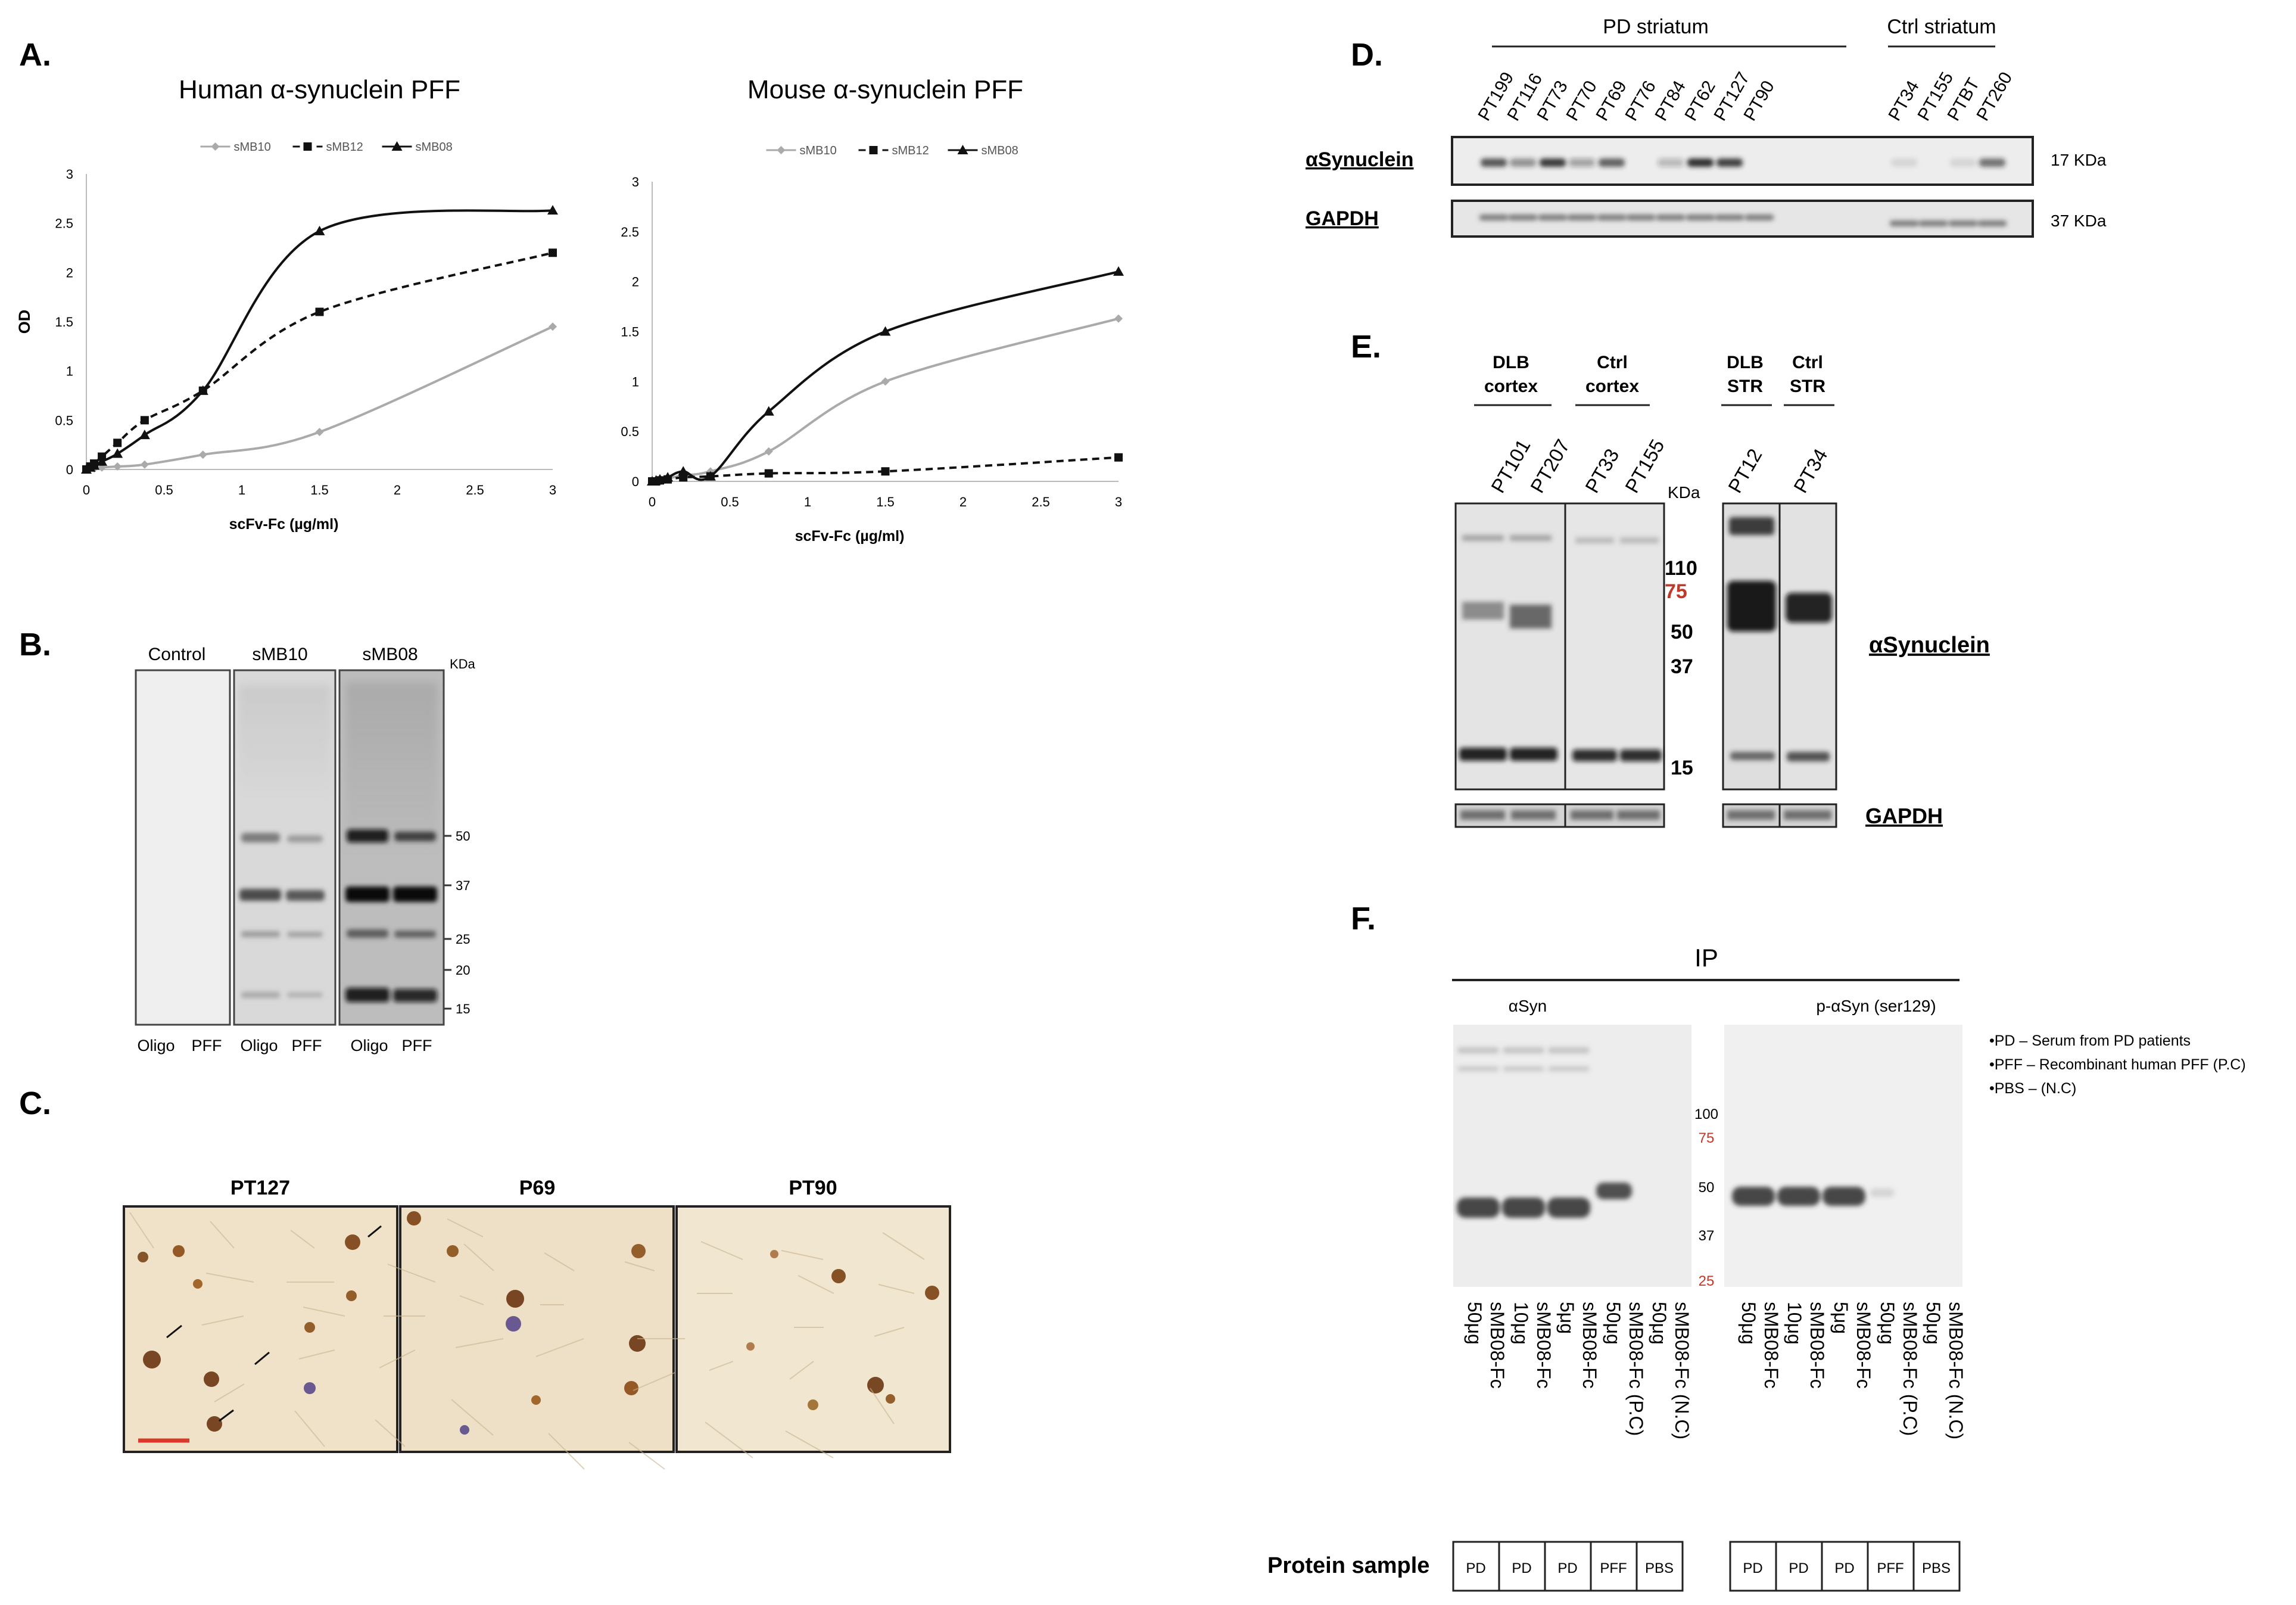 The height and width of the screenshot is (1605, 2296). What do you see at coordinates (652, 501) in the screenshot?
I see `x-tick-label: 0` at bounding box center [652, 501].